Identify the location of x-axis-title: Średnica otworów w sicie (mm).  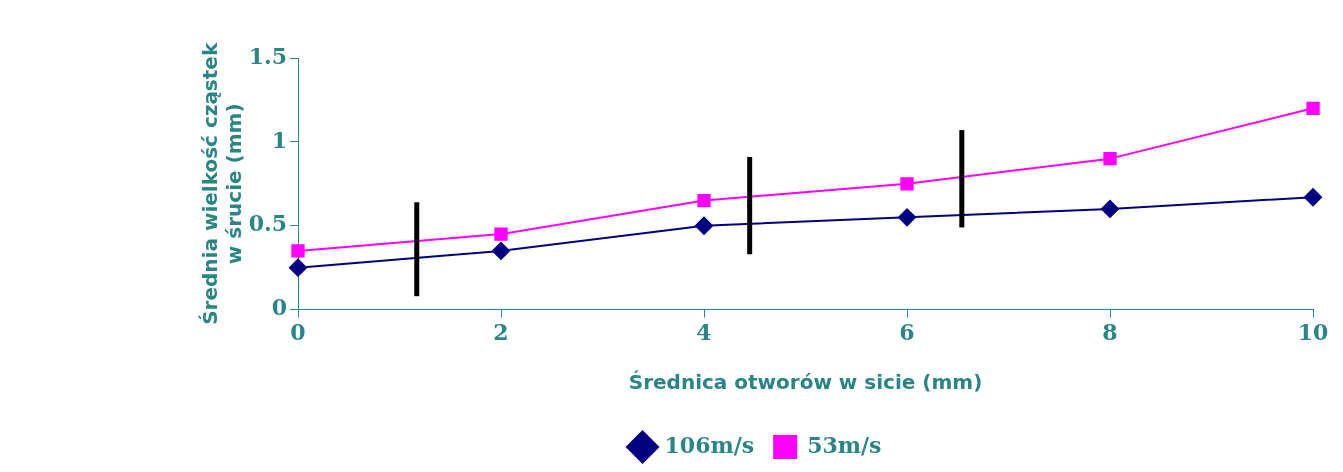
(805, 382).